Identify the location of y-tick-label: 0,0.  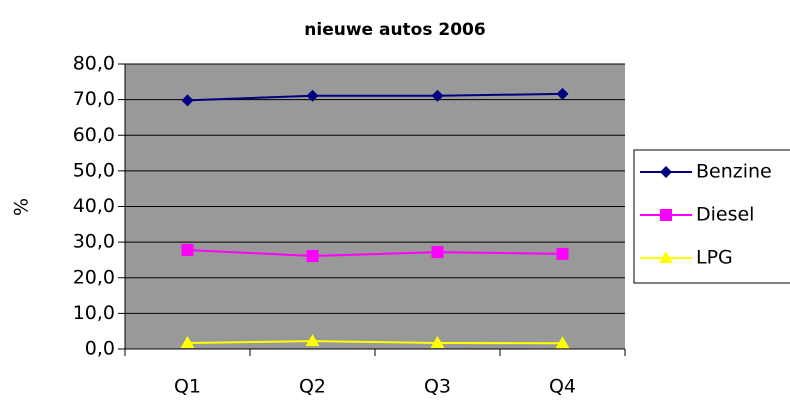
(100, 349).